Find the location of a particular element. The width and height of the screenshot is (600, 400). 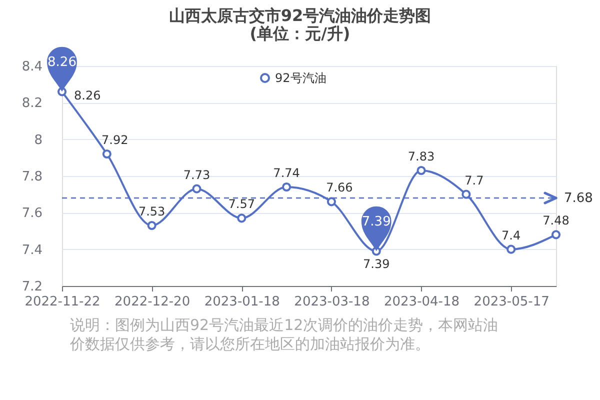

chart-title: 山西太原古交市92号汽油油价走势图 is located at coordinates (300, 15).